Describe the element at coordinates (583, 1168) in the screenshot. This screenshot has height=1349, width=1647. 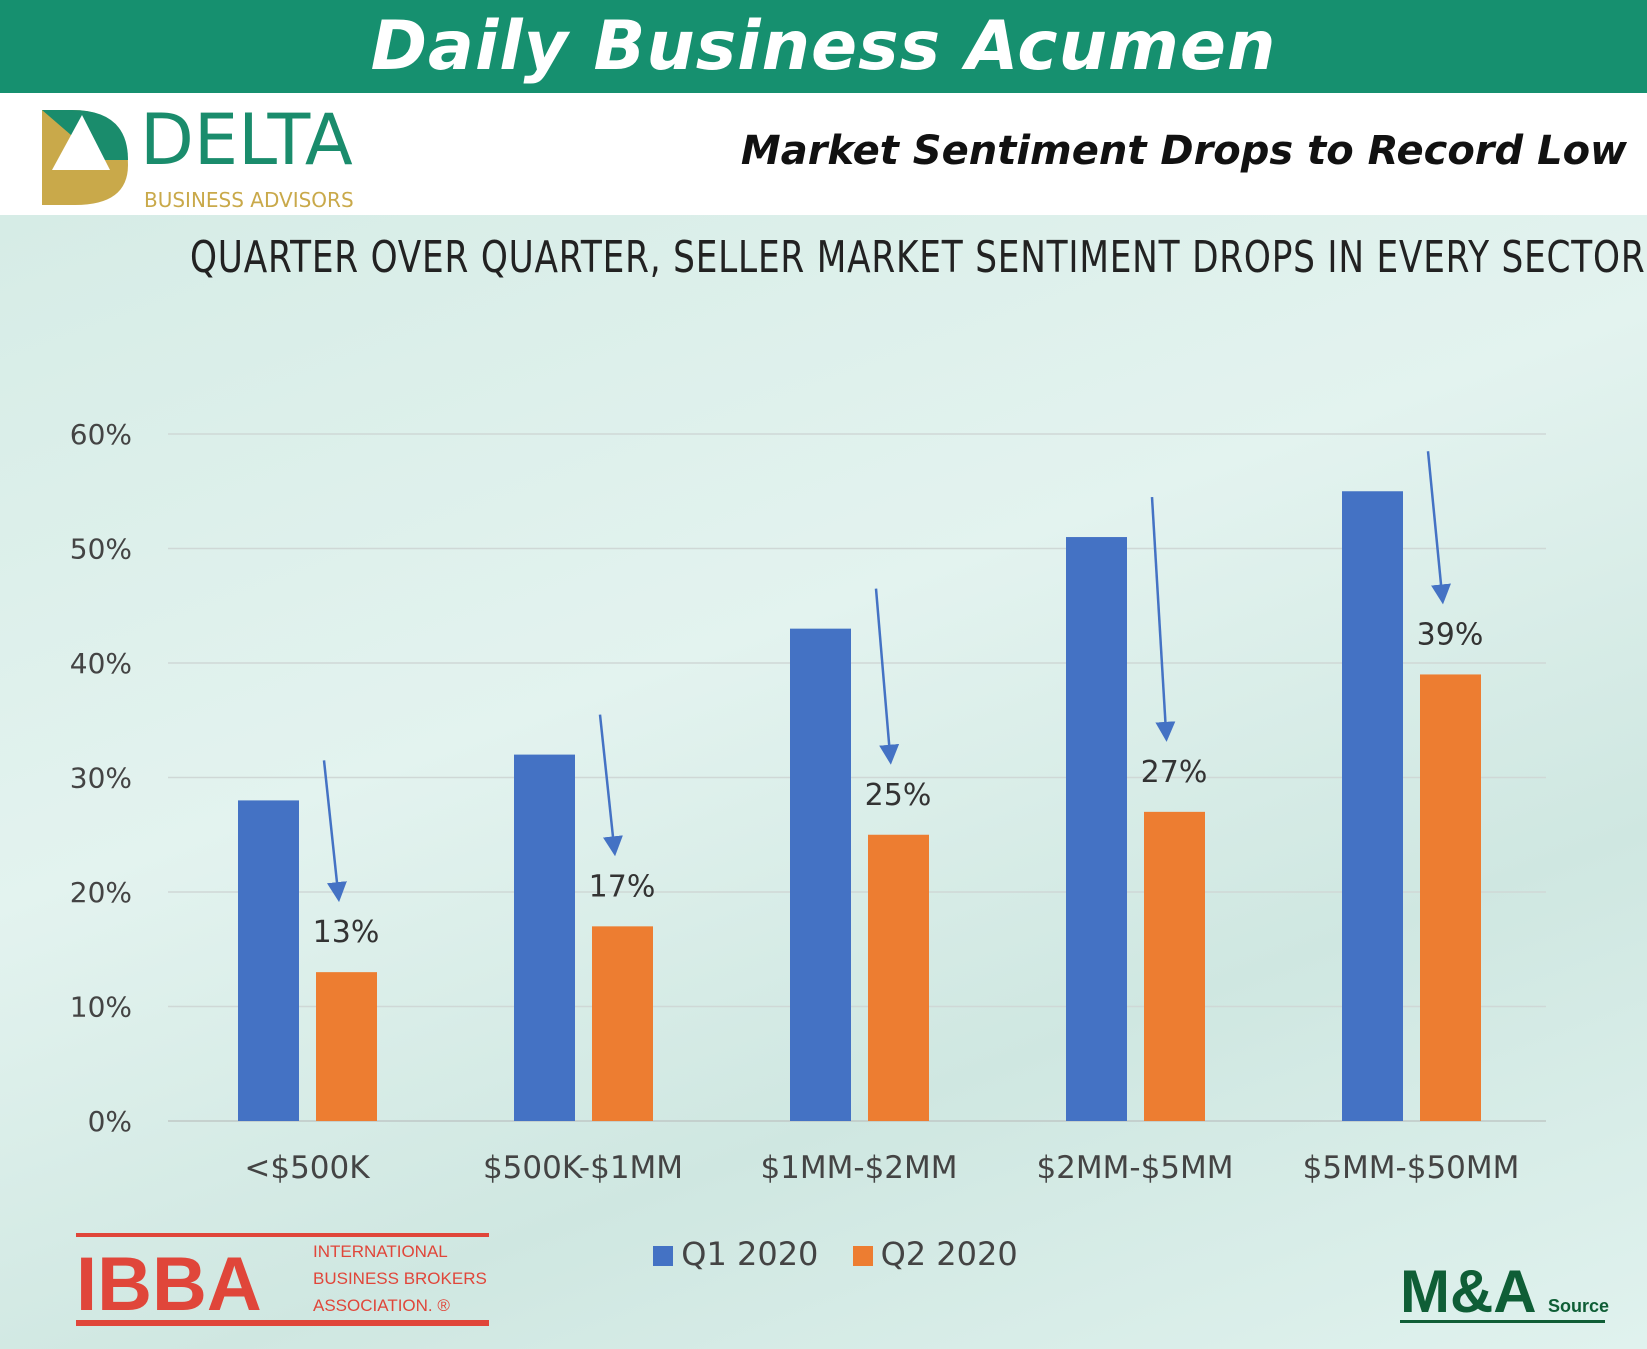
I see `x-tick-label: $500K-$1MM` at that location.